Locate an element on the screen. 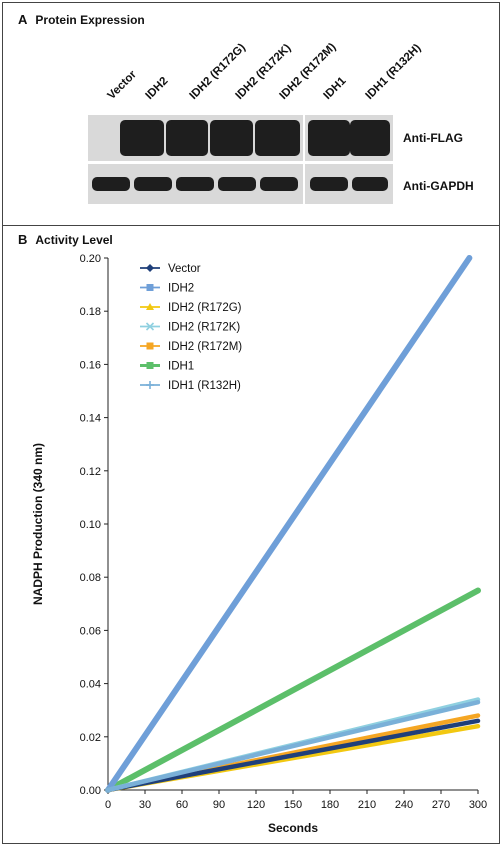 The height and width of the screenshot is (848, 504). gapdh-band-idh2 is located at coordinates (153, 184).